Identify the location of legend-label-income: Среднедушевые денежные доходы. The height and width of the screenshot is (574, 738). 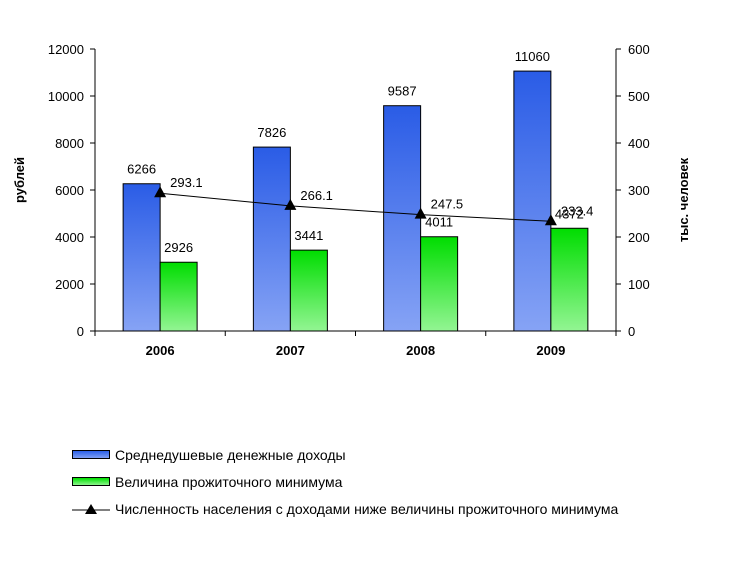
(230, 454).